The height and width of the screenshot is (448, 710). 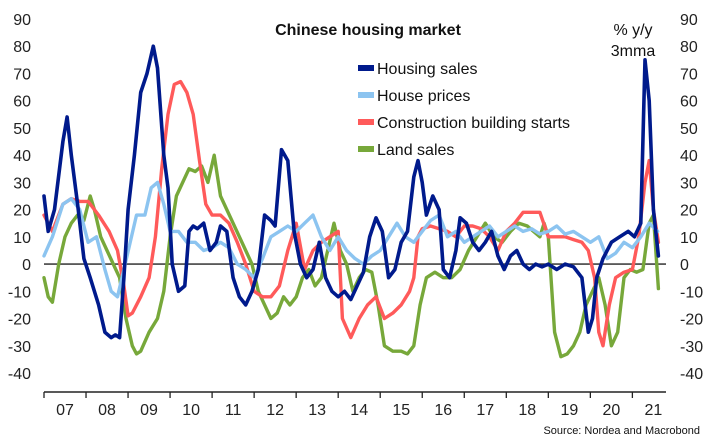 What do you see at coordinates (632, 30) in the screenshot?
I see `unit-label-line1: % y/y` at bounding box center [632, 30].